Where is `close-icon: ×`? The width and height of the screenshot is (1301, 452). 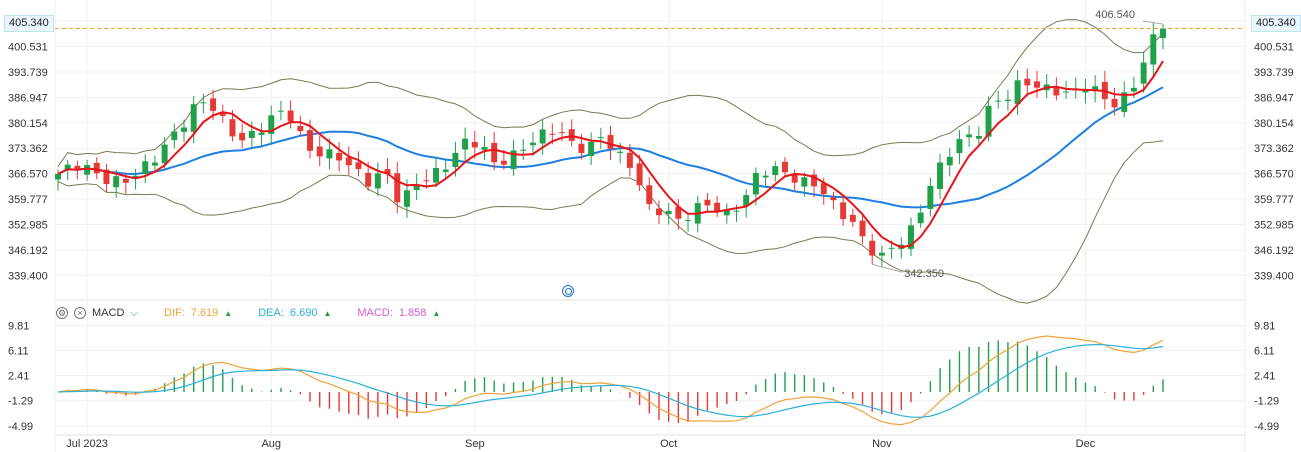 close-icon: × is located at coordinates (80, 313).